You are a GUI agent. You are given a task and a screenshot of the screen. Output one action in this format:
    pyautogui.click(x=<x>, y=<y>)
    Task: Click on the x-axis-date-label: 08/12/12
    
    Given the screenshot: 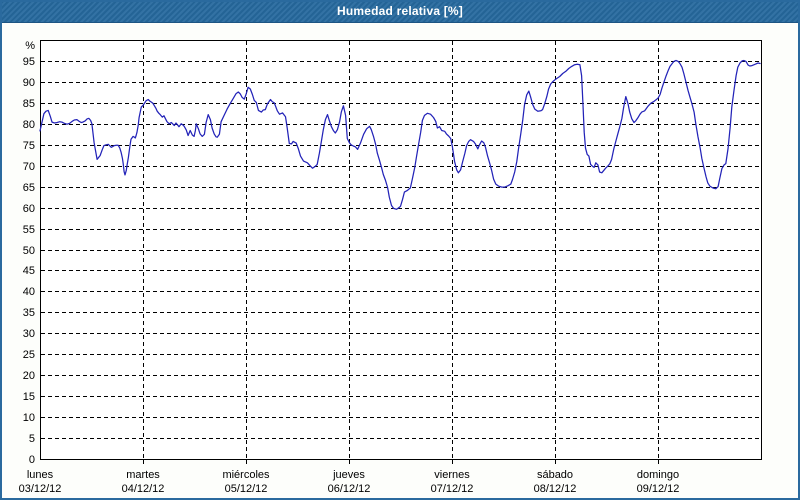 What is the action you would take?
    pyautogui.click(x=555, y=489)
    